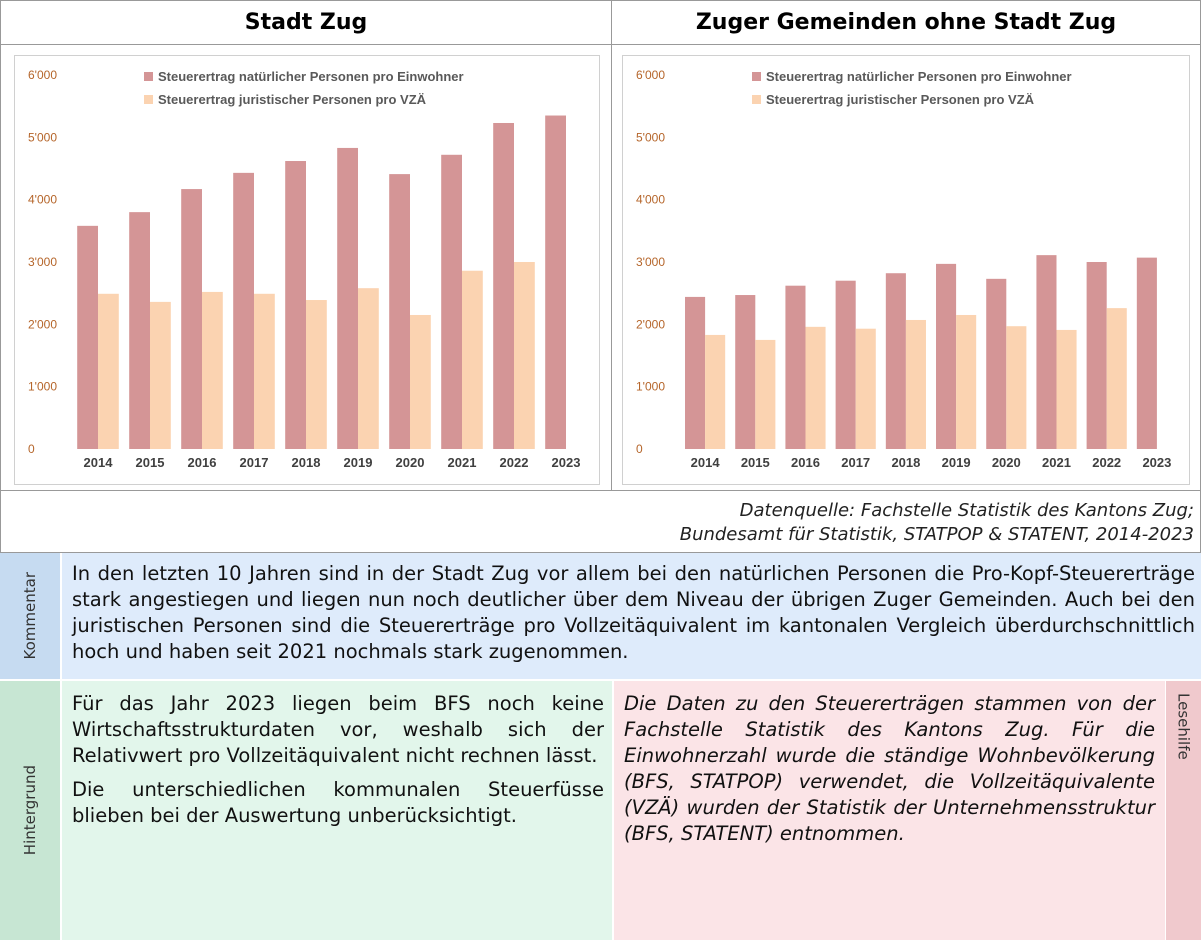 The image size is (1201, 940). What do you see at coordinates (306, 22) in the screenshot?
I see `header-left: Stadt Zug` at bounding box center [306, 22].